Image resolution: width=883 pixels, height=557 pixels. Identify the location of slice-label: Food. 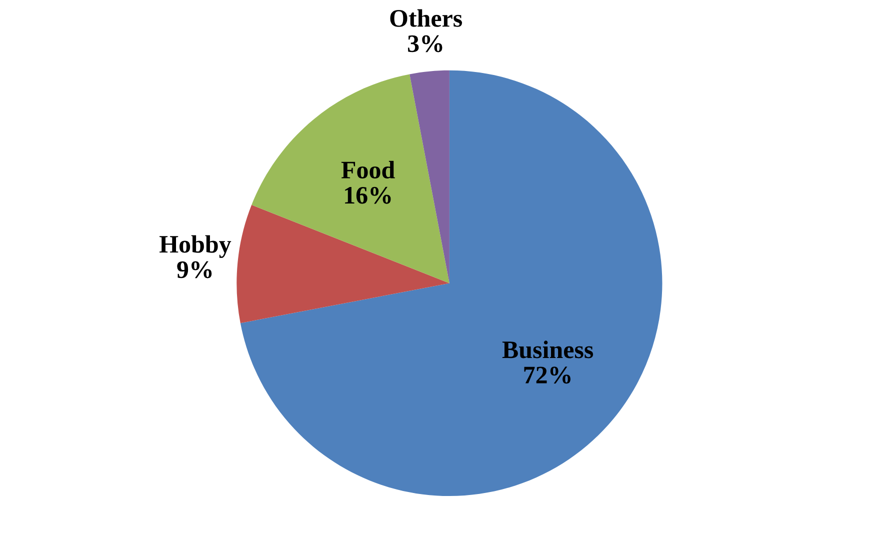
(368, 169).